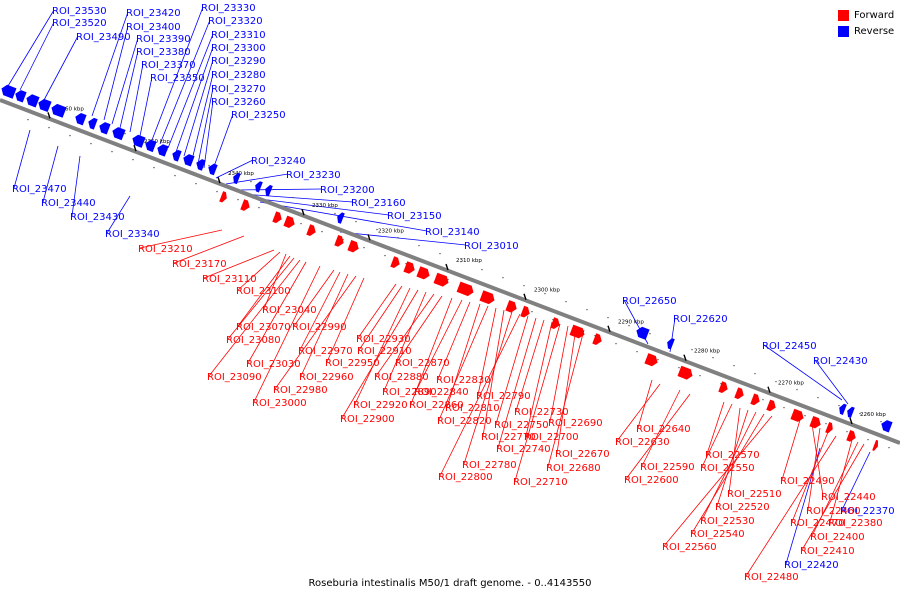  I want to click on gene-label: ROI_22370, so click(867, 511).